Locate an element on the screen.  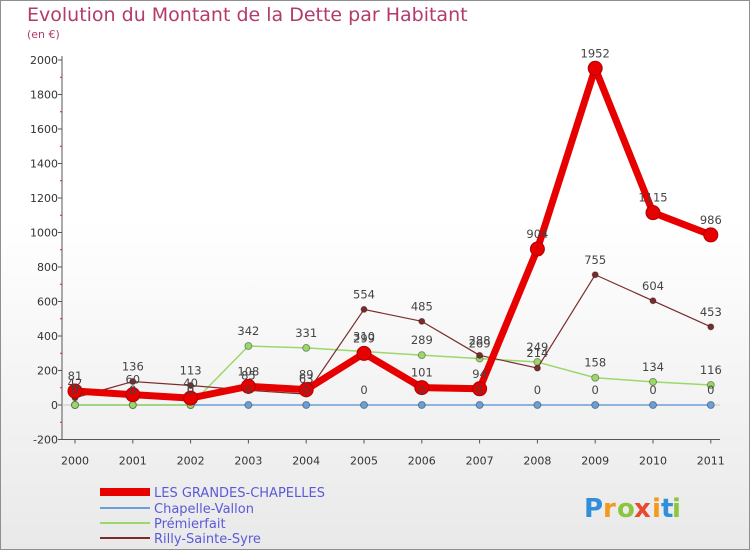
data-label: 1115 is located at coordinates (652, 198).